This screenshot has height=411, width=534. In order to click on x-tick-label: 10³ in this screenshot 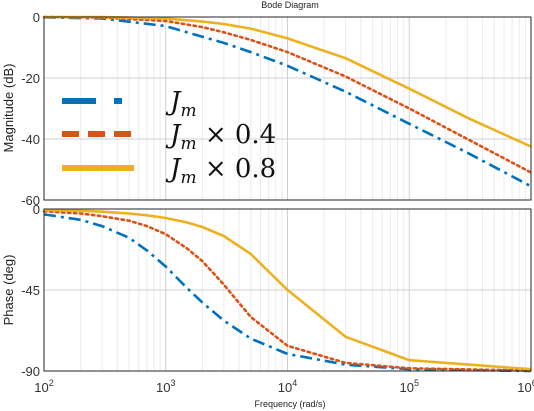, I will do `click(165, 386)`.